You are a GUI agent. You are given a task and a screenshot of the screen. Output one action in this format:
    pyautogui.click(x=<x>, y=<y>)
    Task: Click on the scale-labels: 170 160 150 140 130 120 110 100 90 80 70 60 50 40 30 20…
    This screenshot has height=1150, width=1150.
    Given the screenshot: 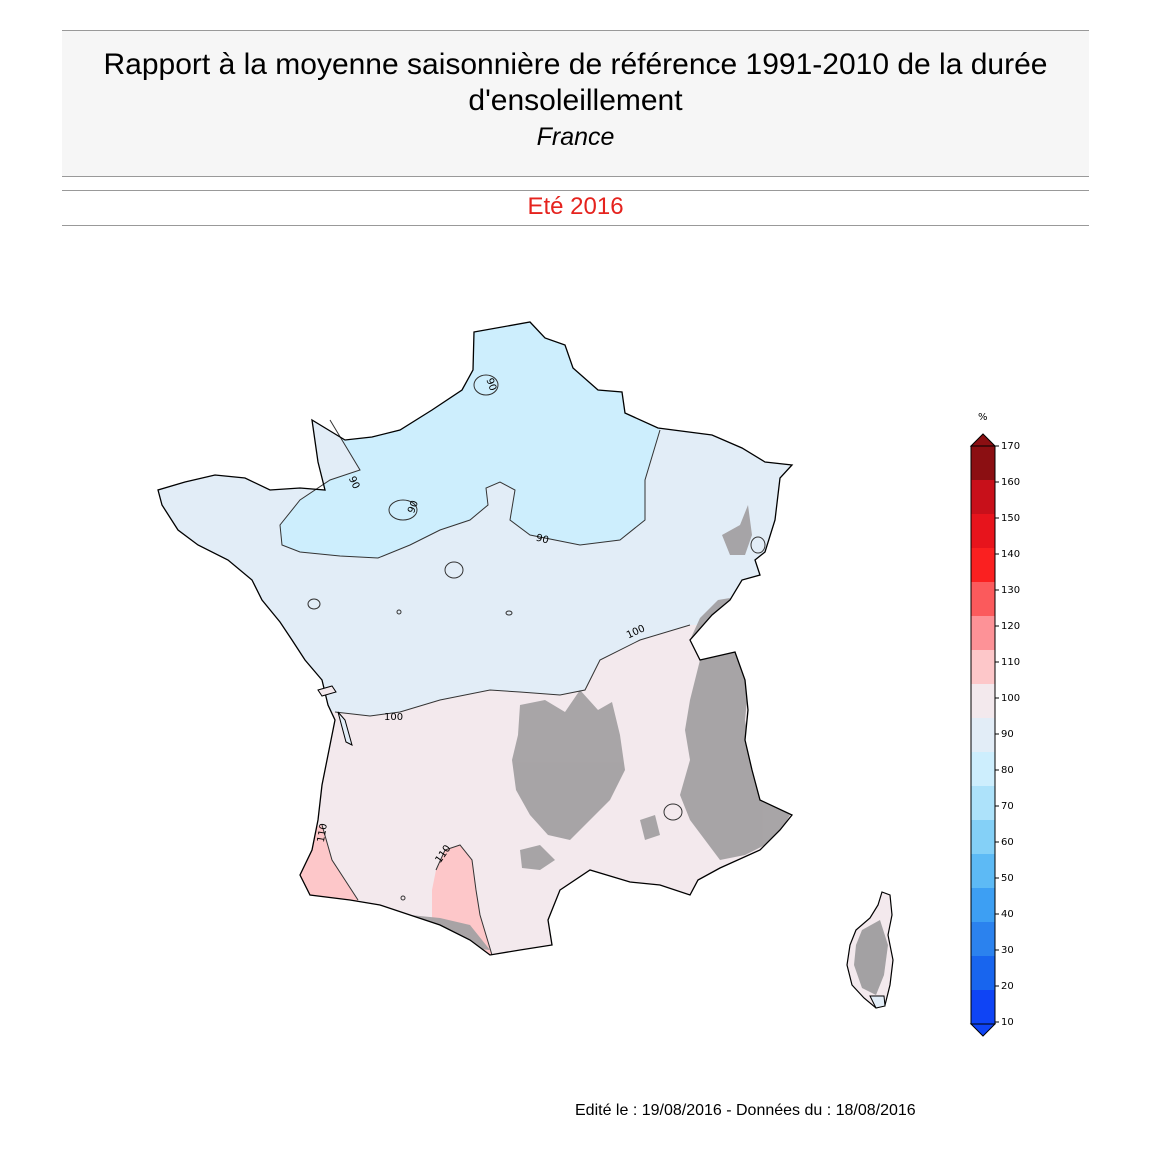 What is the action you would take?
    pyautogui.click(x=1007, y=734)
    